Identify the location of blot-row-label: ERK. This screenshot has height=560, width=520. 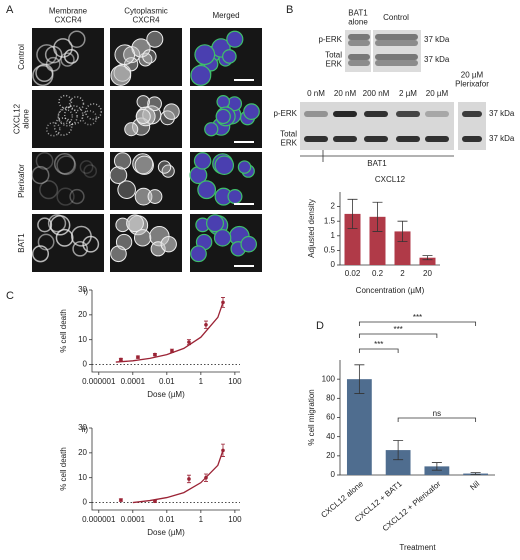
(334, 64).